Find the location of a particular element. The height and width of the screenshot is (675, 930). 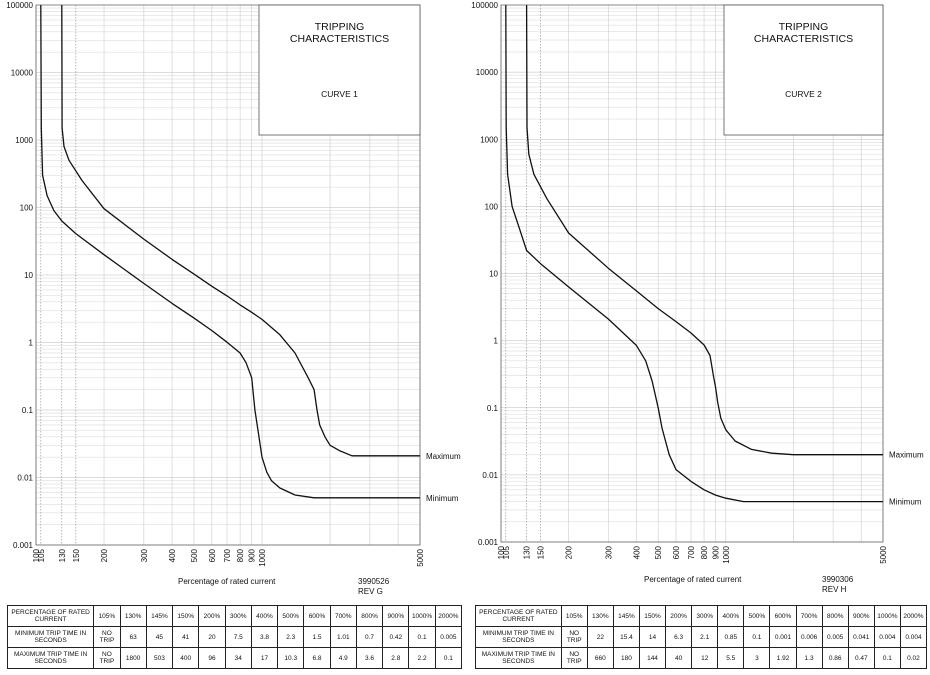

y-tick-label: 1000 is located at coordinates (24, 140).